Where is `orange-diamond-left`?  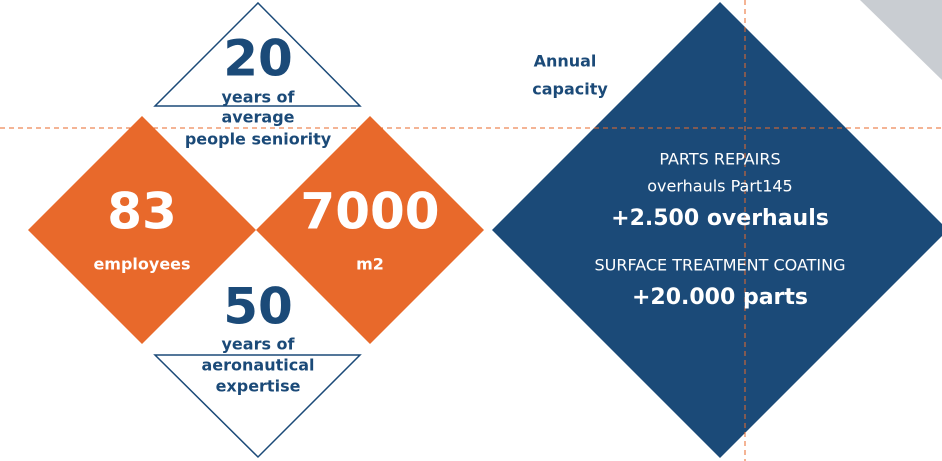 orange-diamond-left is located at coordinates (142, 230).